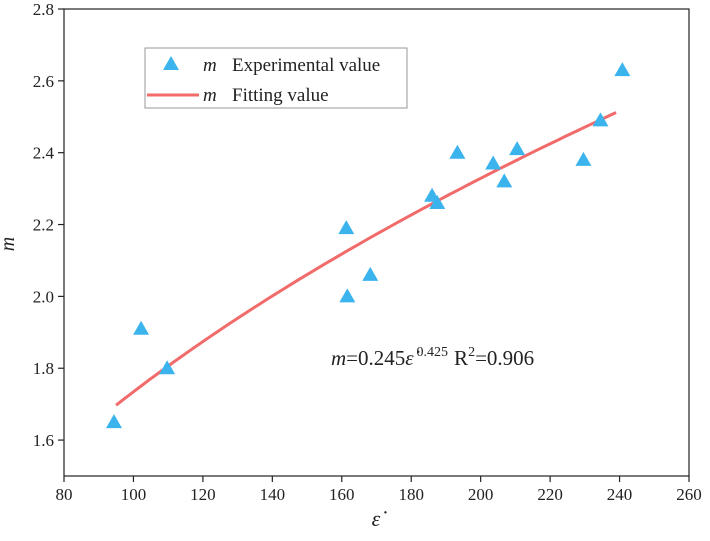 Image resolution: width=710 pixels, height=541 pixels. Describe the element at coordinates (342, 494) in the screenshot. I see `x-tick-label: 160` at that location.